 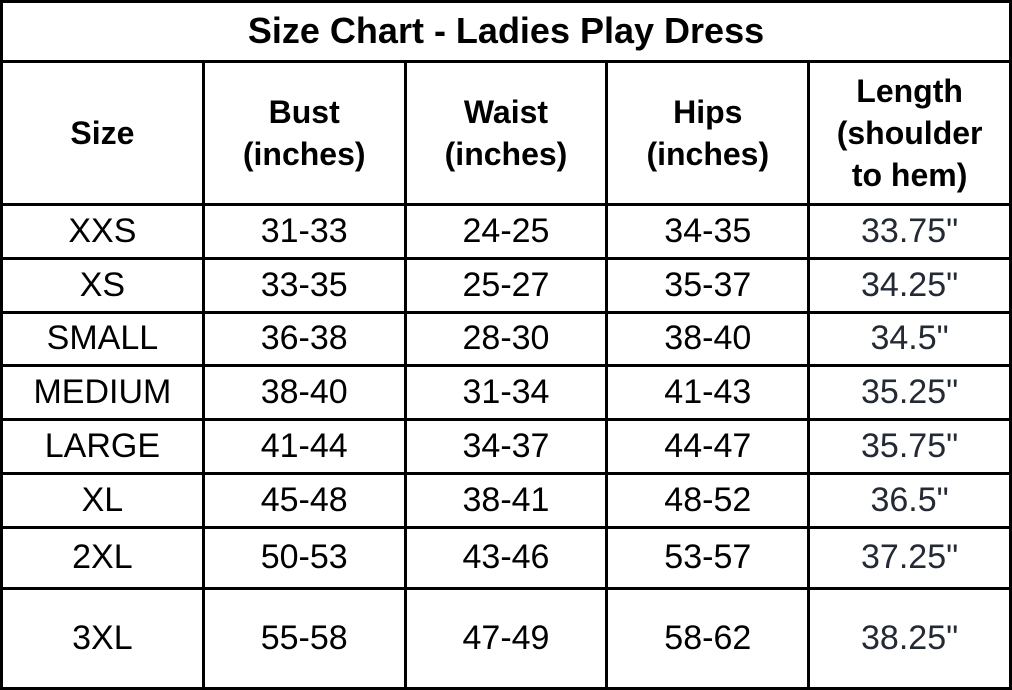 What do you see at coordinates (304, 557) in the screenshot?
I see `cell-bust: 50-53` at bounding box center [304, 557].